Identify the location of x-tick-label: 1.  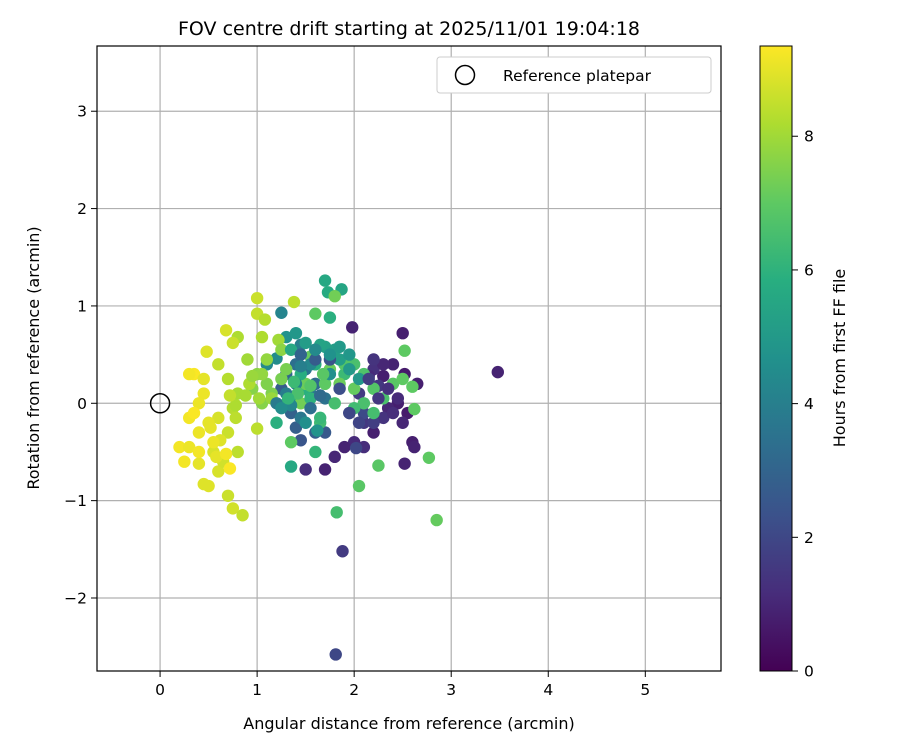
(257, 690).